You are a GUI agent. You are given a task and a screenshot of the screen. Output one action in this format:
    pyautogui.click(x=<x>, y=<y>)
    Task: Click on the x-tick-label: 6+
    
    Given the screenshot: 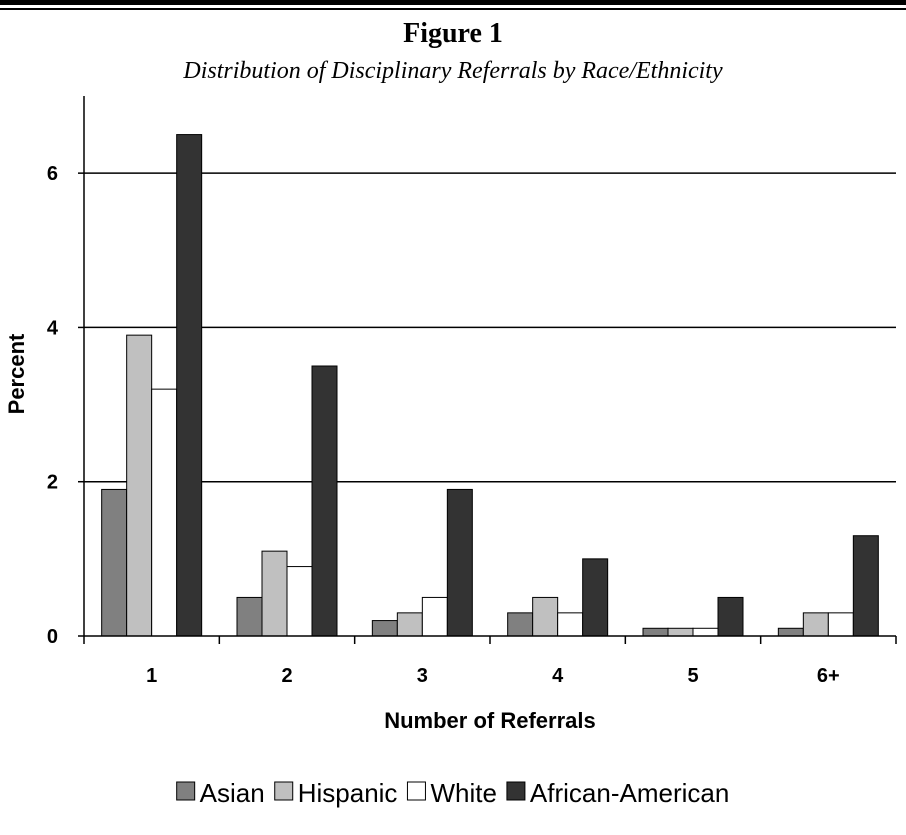 What is the action you would take?
    pyautogui.click(x=828, y=676)
    